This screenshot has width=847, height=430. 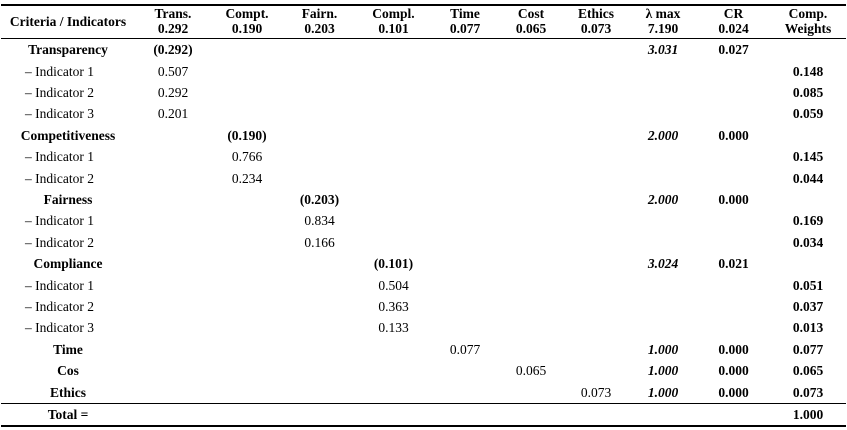 What do you see at coordinates (423, 242) in the screenshot?
I see `table-row-10: – Indicator 2 0.166 0.034` at bounding box center [423, 242].